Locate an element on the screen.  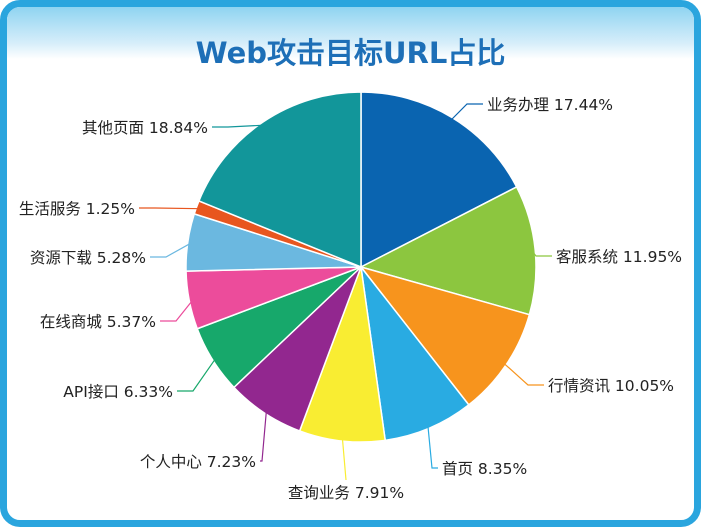
slice-label-2: 行情资讯 10.05% is located at coordinates (611, 386).